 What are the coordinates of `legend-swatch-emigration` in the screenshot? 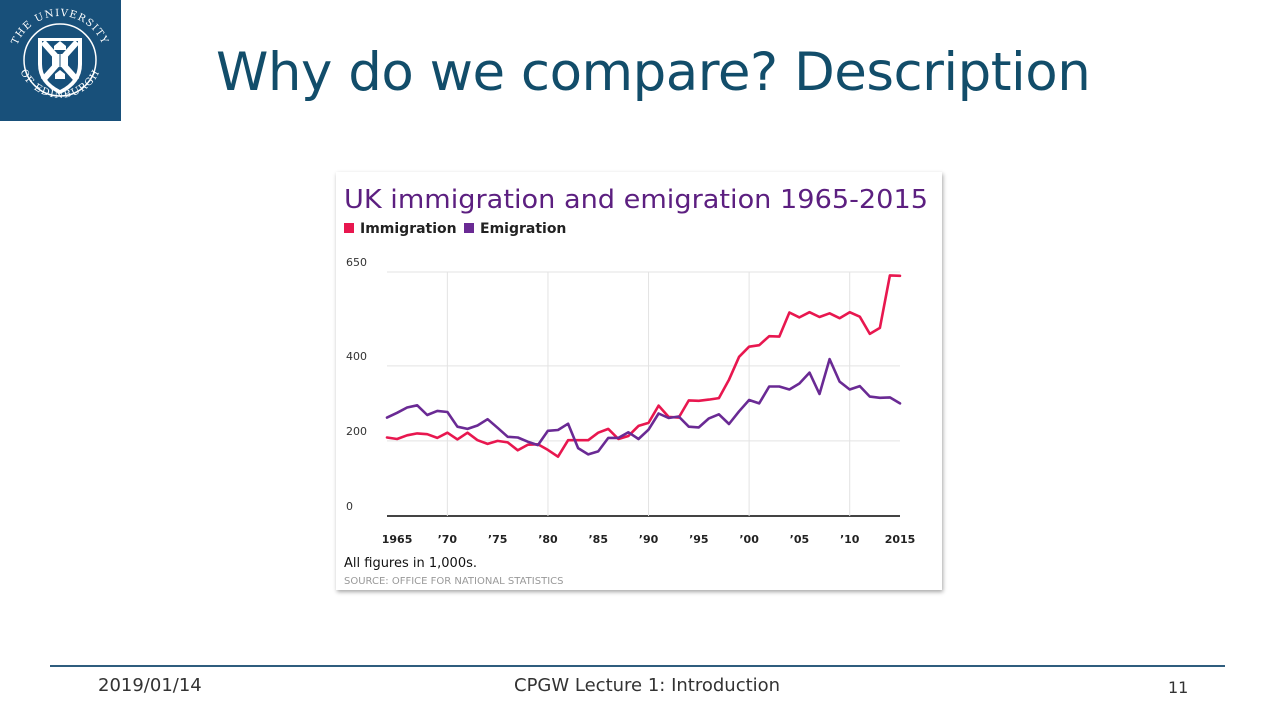 It's located at (469, 228).